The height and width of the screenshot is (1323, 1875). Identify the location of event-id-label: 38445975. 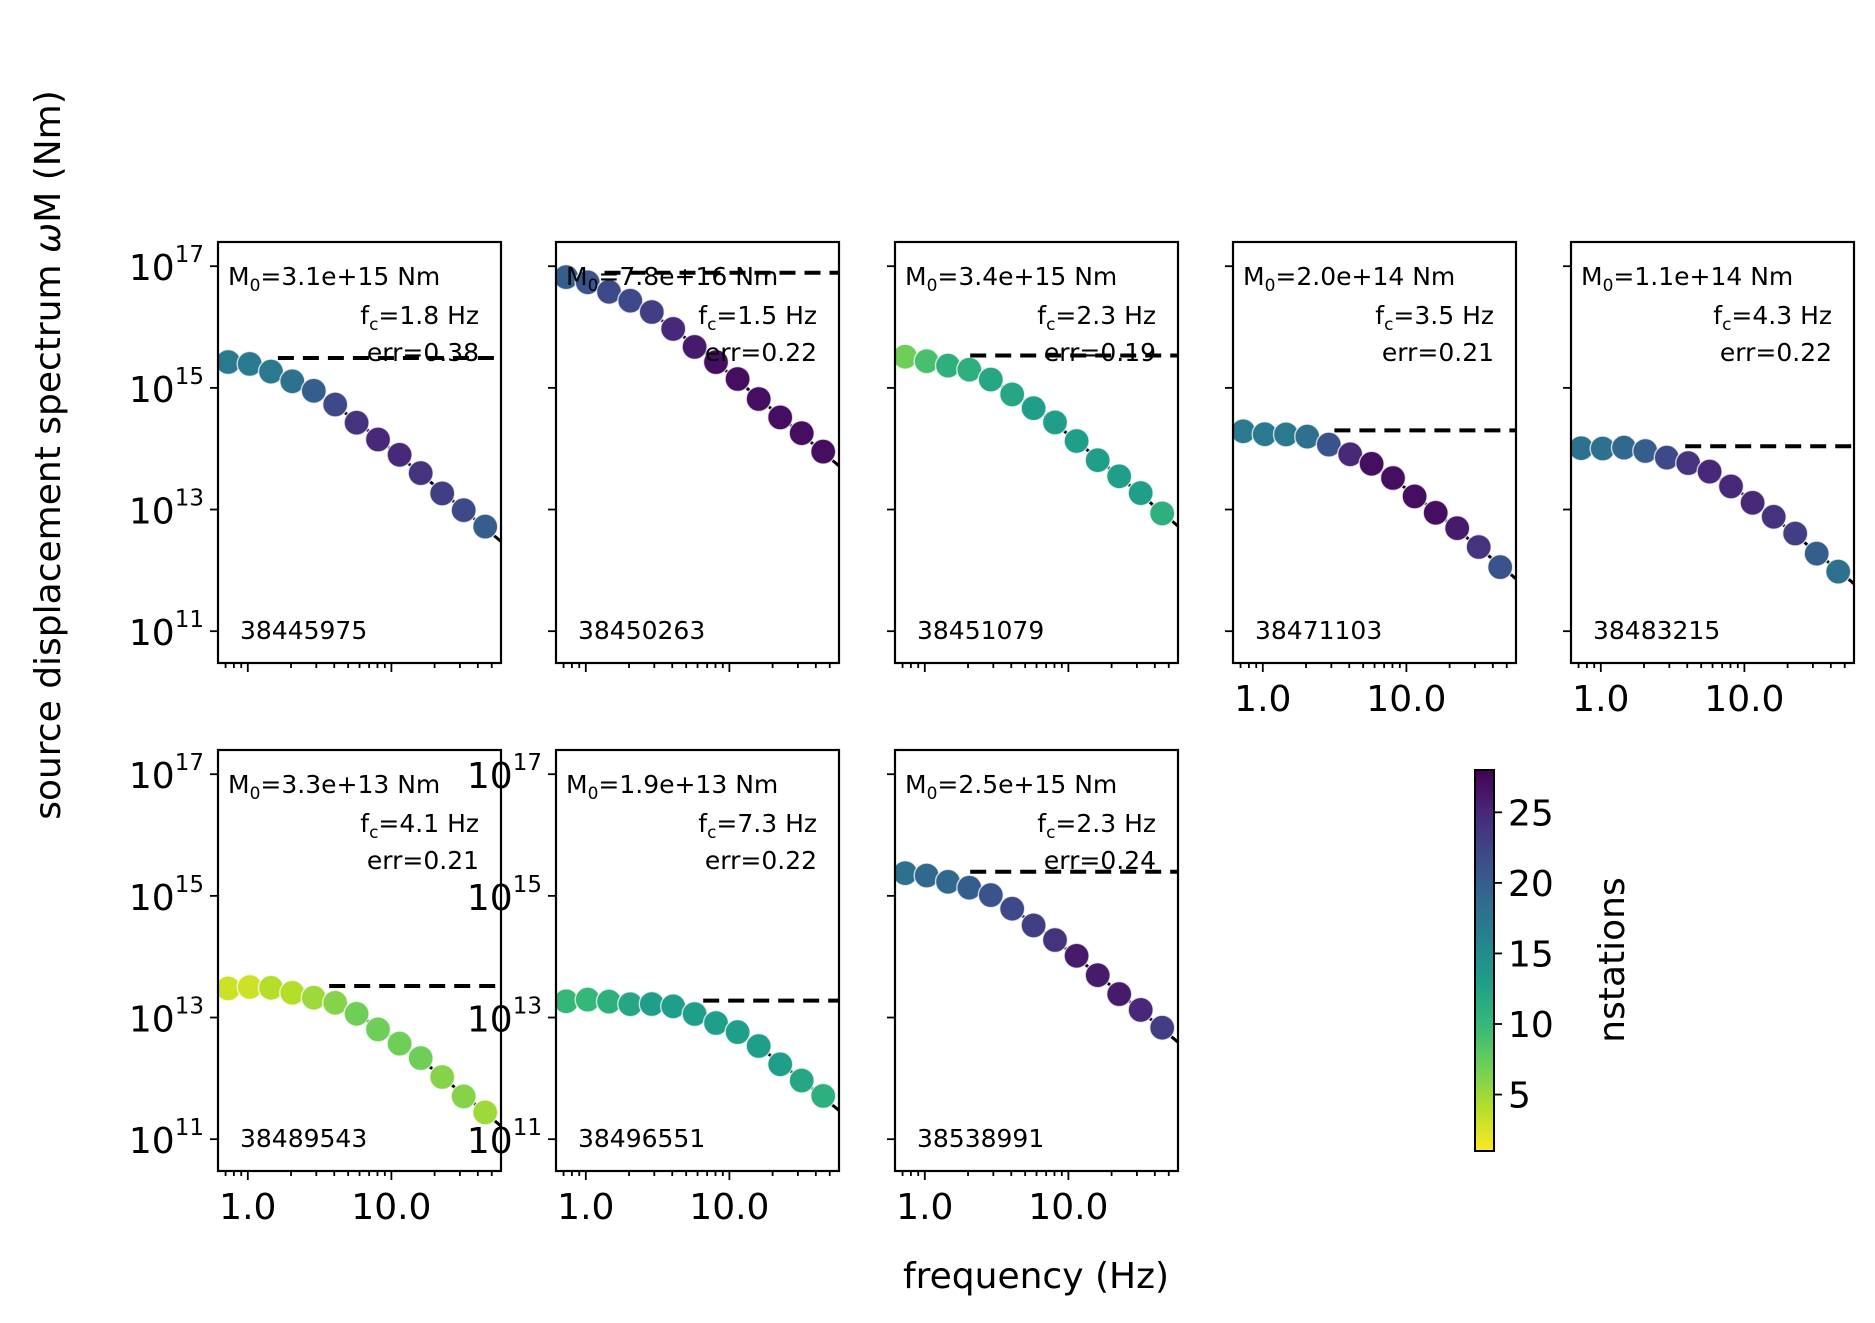
(303, 630).